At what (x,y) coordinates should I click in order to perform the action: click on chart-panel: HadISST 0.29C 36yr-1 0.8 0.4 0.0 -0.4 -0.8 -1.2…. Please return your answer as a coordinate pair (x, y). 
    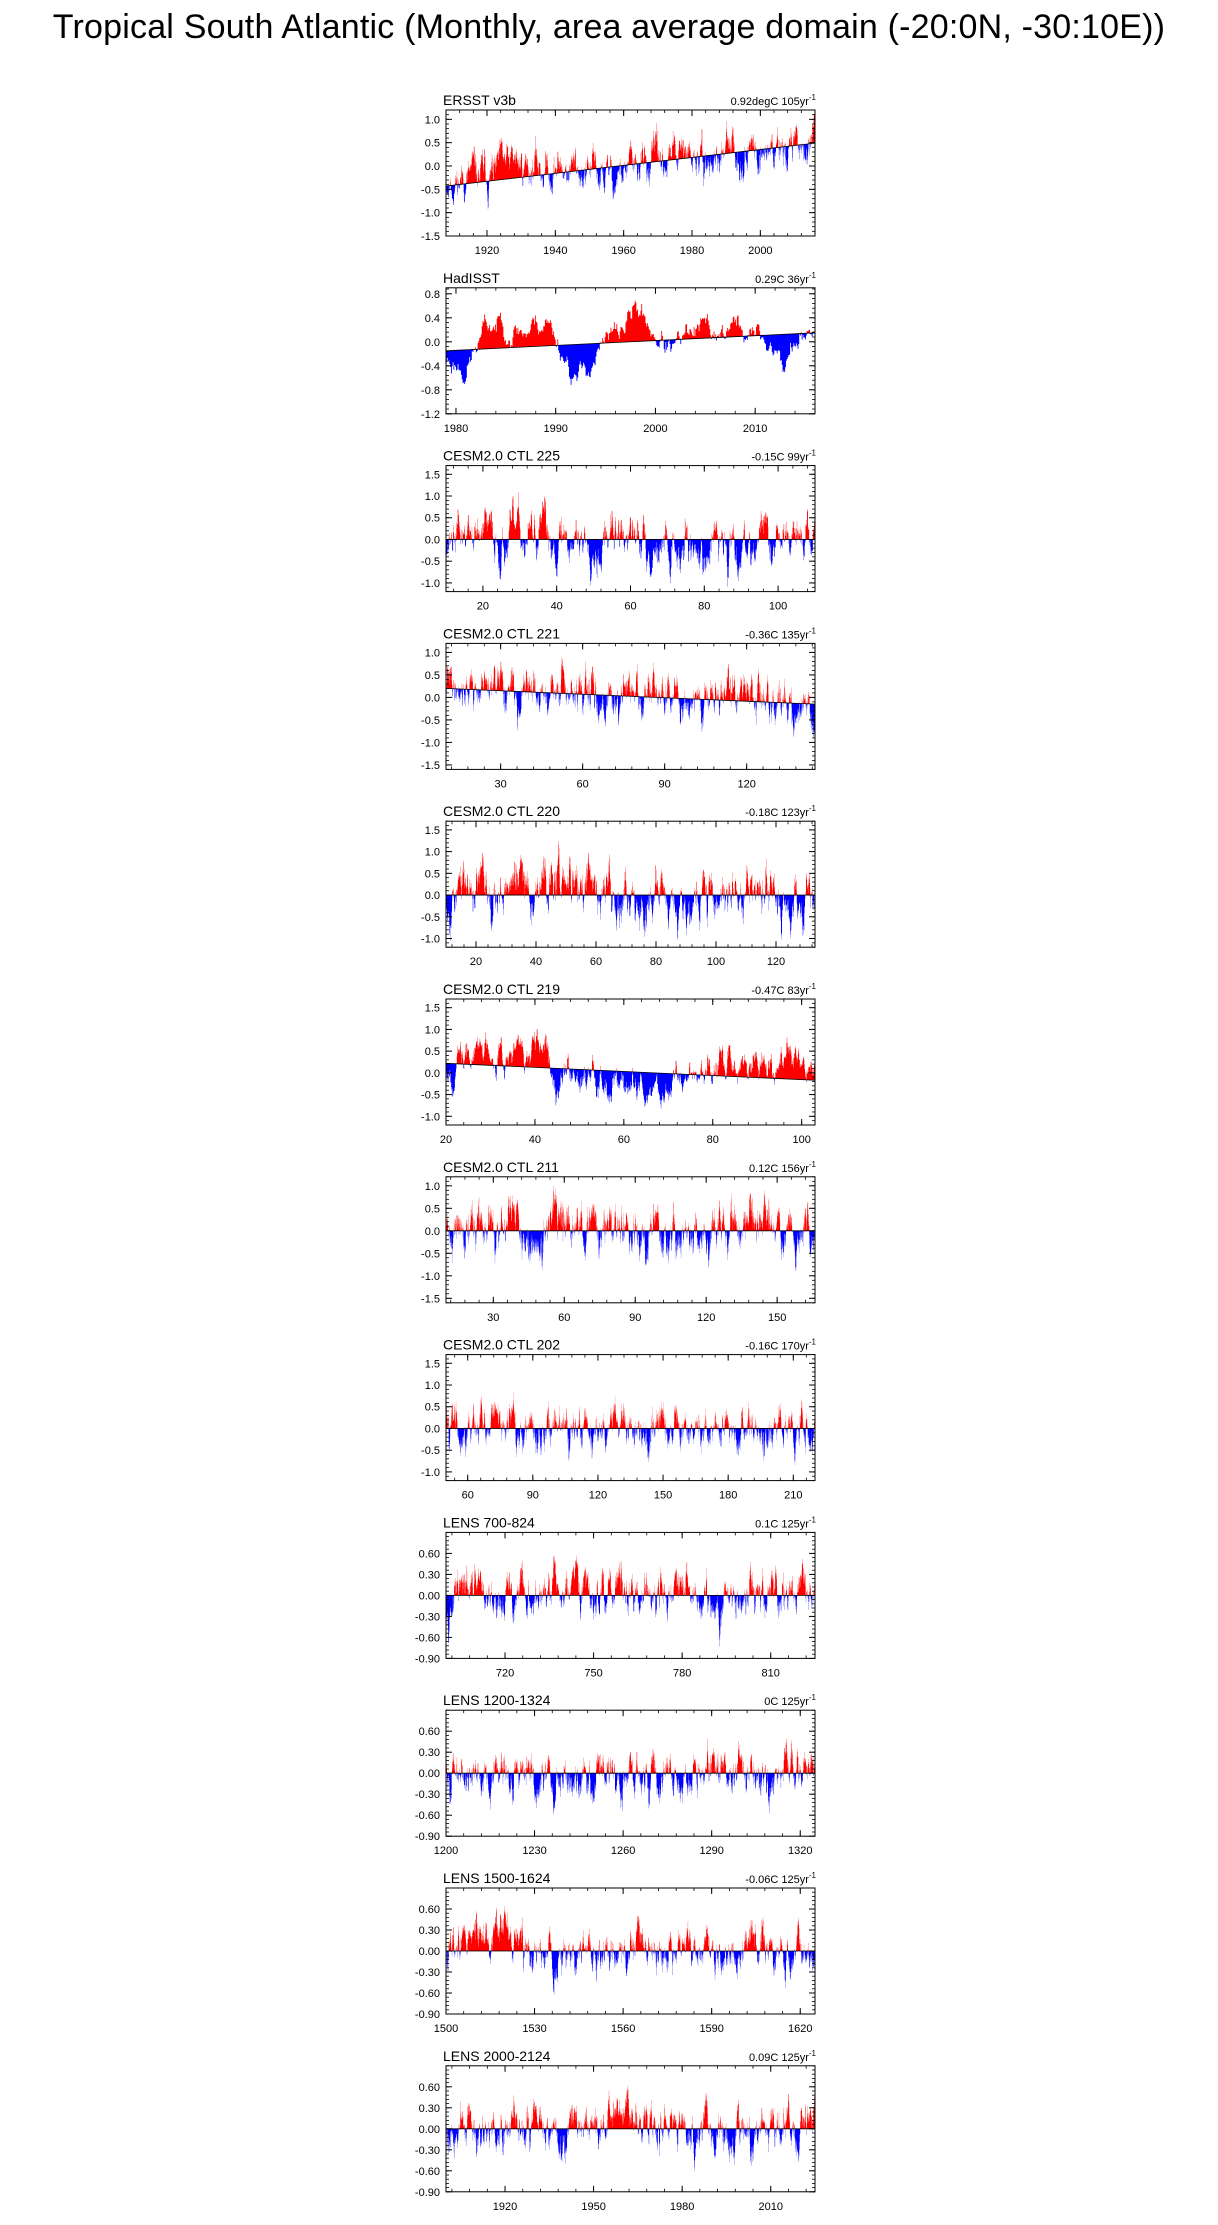
    Looking at the image, I should click on (619, 352).